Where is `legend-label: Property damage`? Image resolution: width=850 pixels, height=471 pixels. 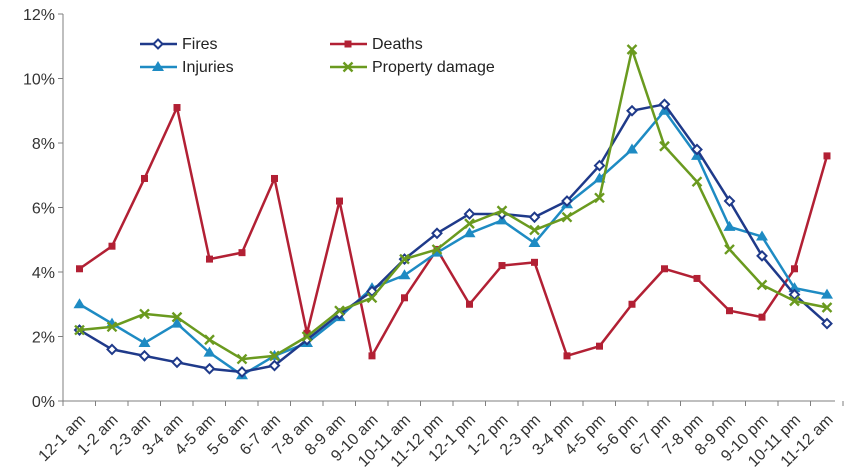
legend-label: Property damage is located at coordinates (433, 67).